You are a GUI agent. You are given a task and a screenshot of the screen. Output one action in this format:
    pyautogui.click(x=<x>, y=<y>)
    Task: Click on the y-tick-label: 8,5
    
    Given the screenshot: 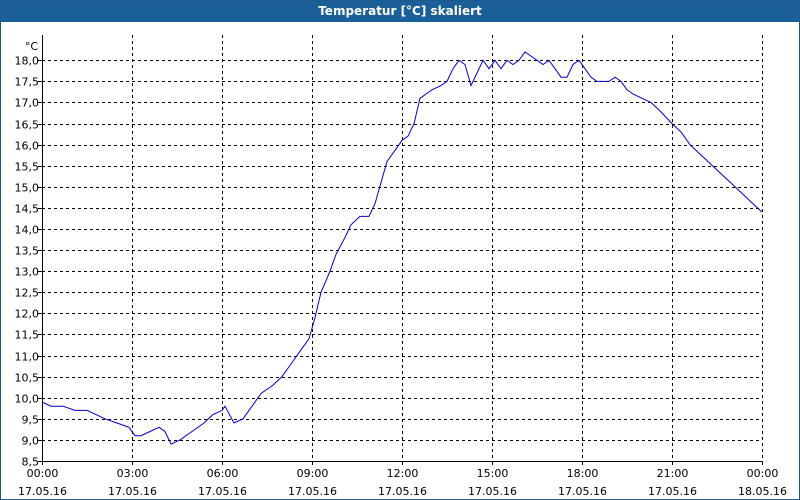 What is the action you would take?
    pyautogui.click(x=31, y=462)
    